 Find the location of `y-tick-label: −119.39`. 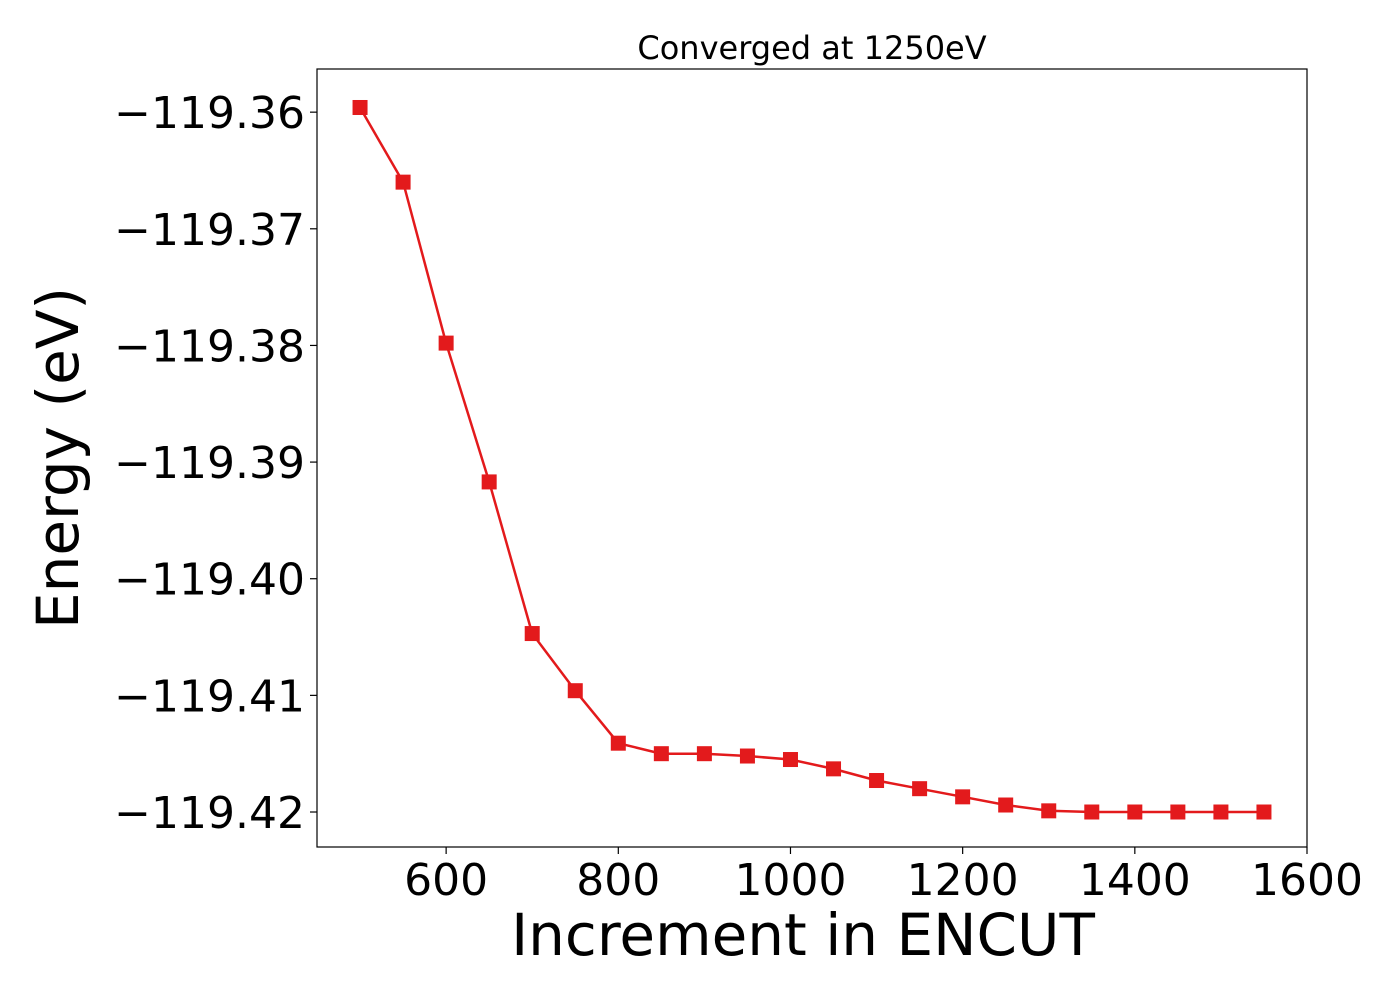

y-tick-label: −119.39 is located at coordinates (209, 463).